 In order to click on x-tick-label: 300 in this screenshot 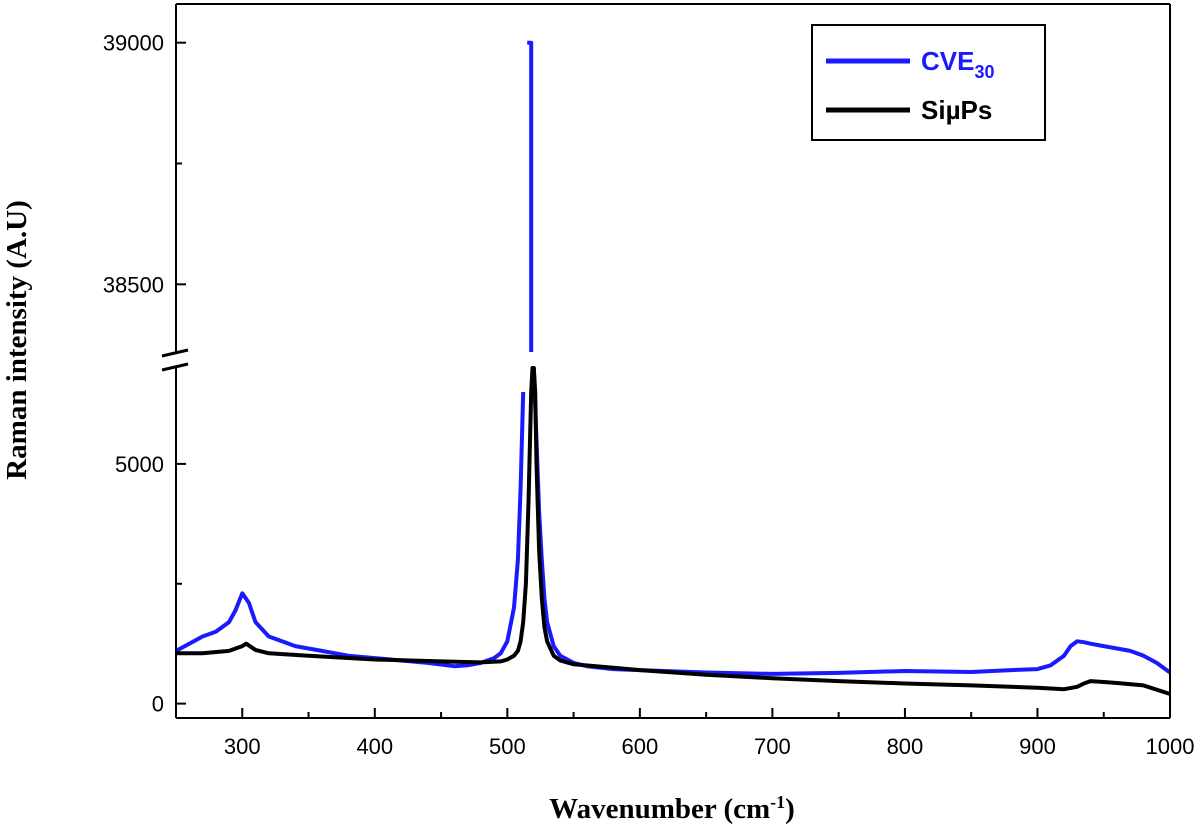, I will do `click(242, 746)`.